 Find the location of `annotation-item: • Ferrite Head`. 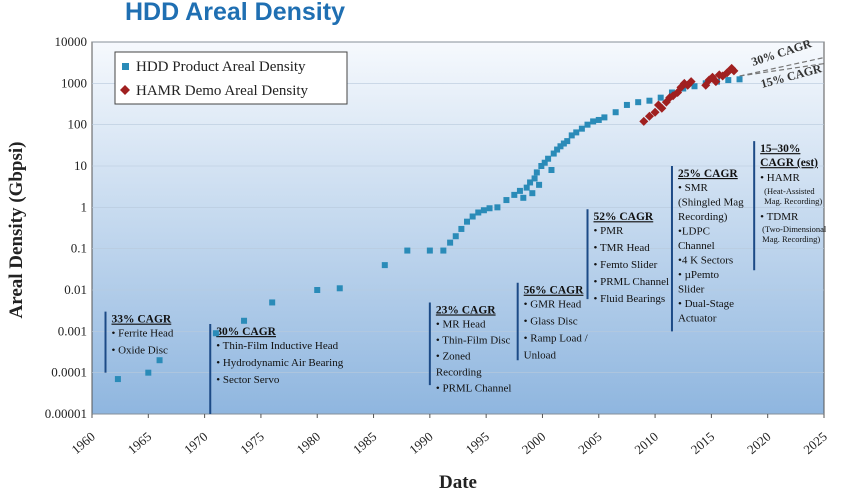

annotation-item: • Ferrite Head is located at coordinates (143, 334).